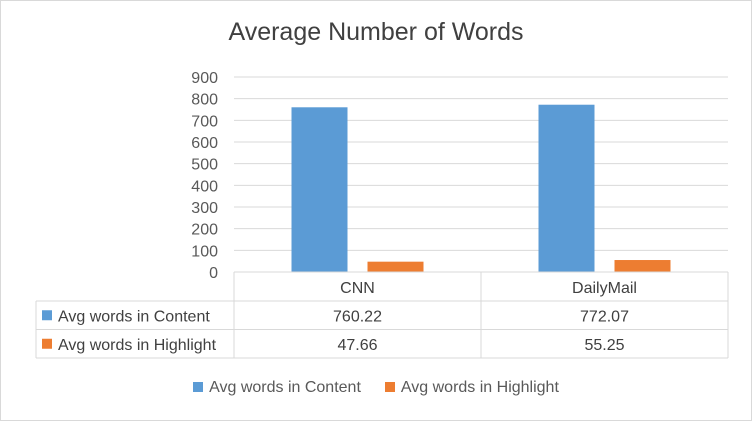  I want to click on y-tick-label: 900, so click(204, 78).